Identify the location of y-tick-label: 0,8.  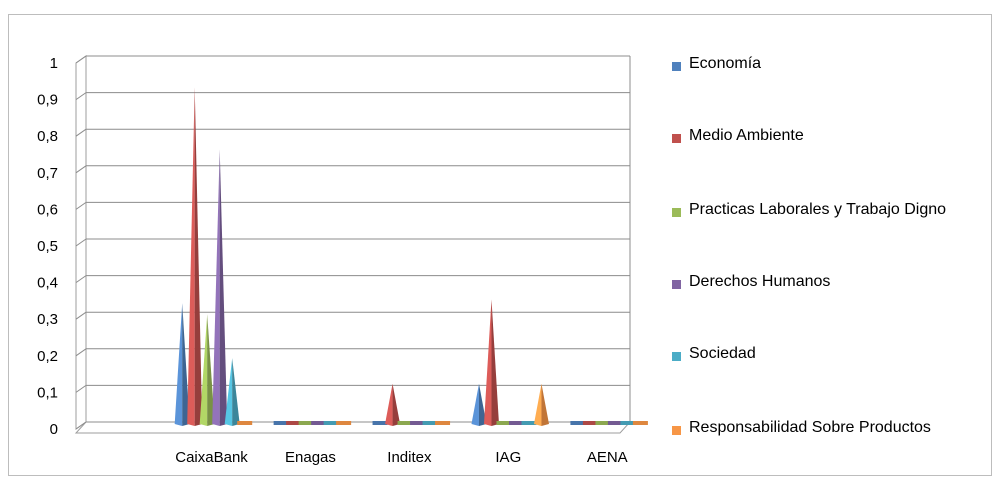
(47, 136).